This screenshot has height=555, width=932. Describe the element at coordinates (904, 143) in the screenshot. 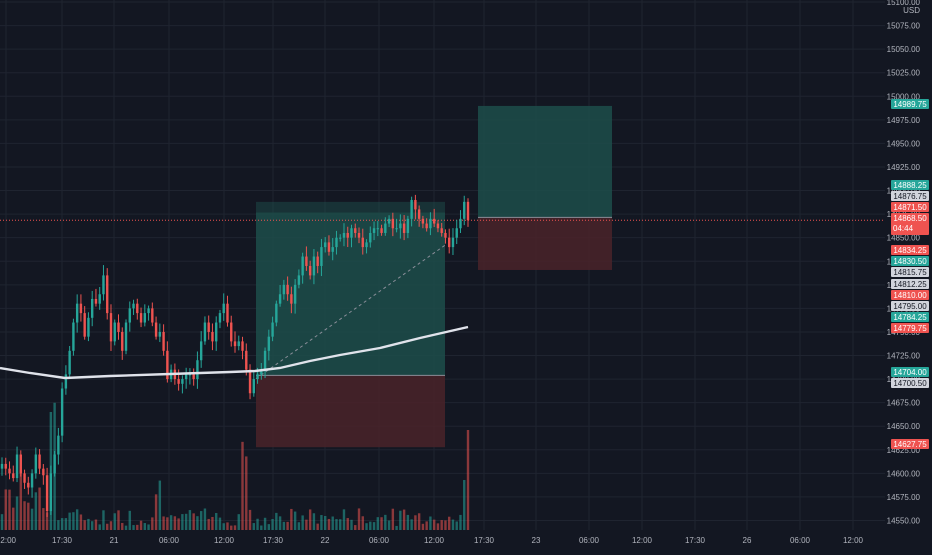

I see `price-tick-label: 14950.00` at that location.